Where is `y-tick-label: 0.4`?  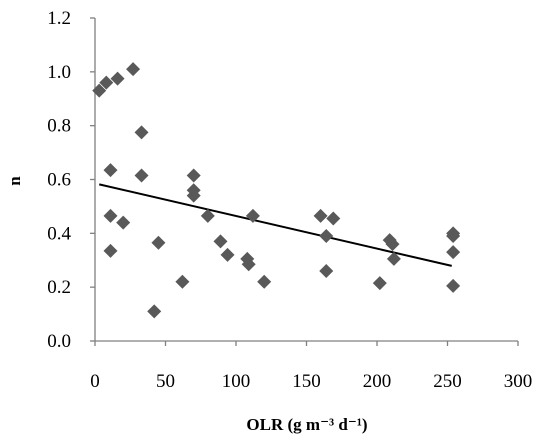 y-tick-label: 0.4 is located at coordinates (59, 233).